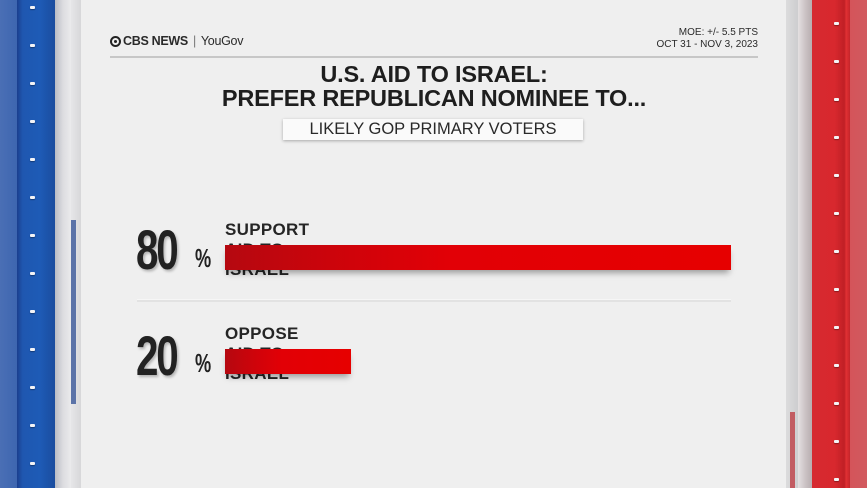  What do you see at coordinates (63, 244) in the screenshot?
I see `left-pillar-shadow` at bounding box center [63, 244].